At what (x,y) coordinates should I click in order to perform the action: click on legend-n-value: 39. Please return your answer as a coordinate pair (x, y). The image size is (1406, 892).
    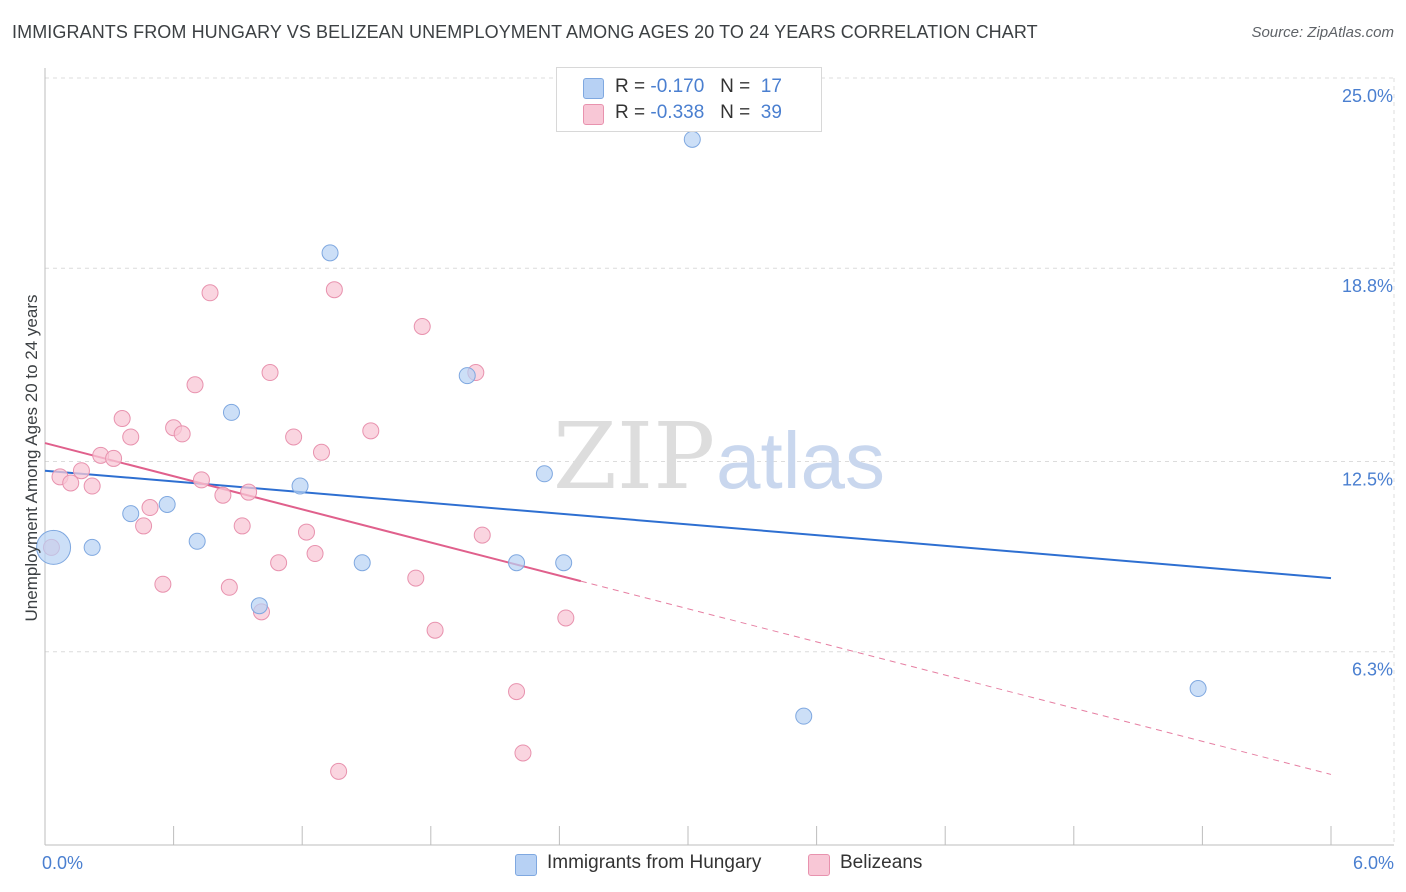
    Looking at the image, I should click on (771, 112).